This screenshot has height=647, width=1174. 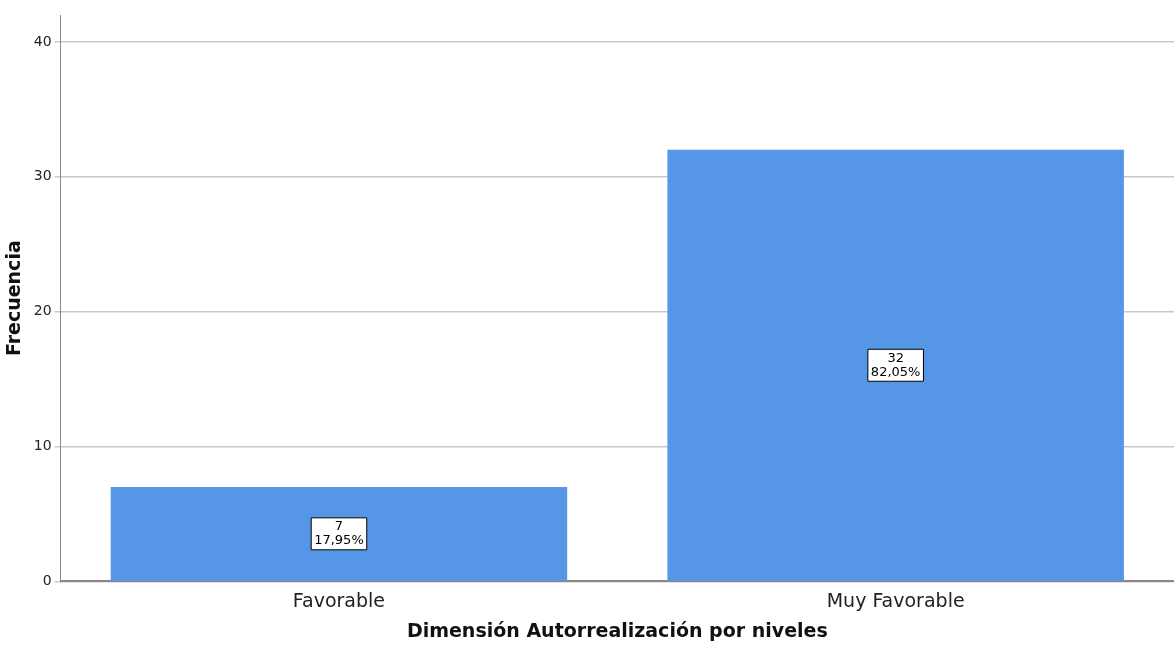 I want to click on x-tick-label: Muy Favorable, so click(x=895, y=599).